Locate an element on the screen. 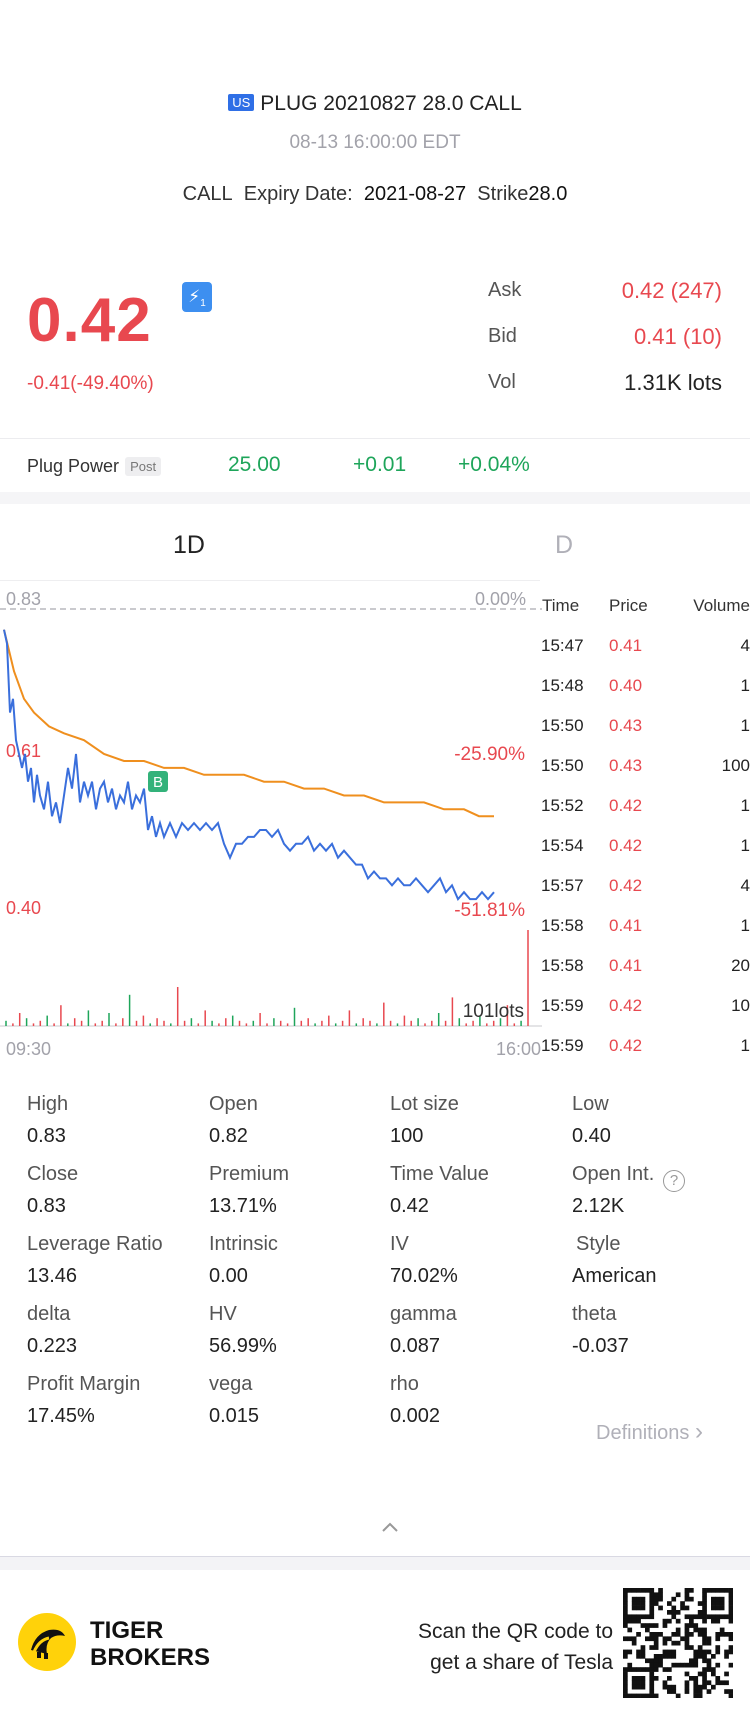  x-end-label: 16:00 is located at coordinates (518, 1049).